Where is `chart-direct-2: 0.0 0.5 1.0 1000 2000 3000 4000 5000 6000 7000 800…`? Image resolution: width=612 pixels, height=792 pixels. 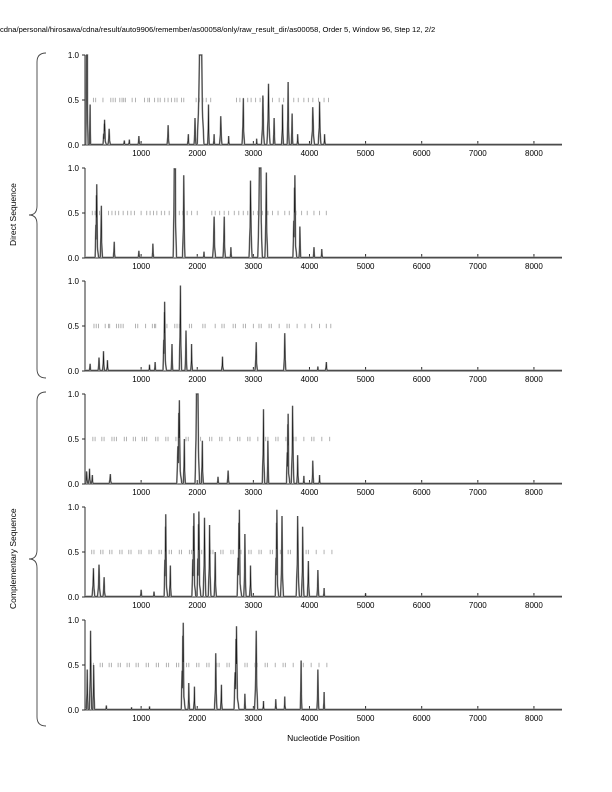 chart-direct-2: 0.0 0.5 1.0 1000 2000 3000 4000 5000 6000 7000 800… is located at coordinates (306, 218).